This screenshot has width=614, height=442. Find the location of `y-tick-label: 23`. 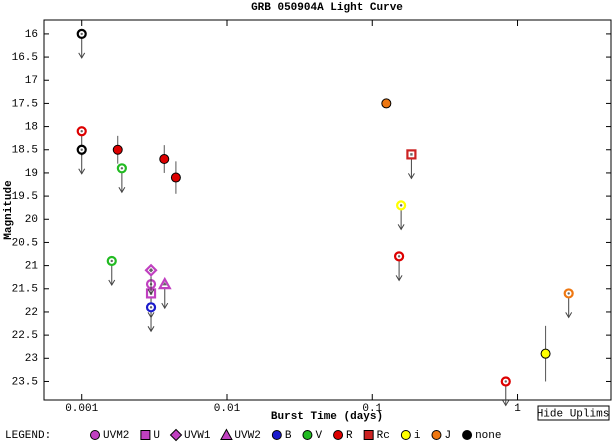

y-tick-label: 23 is located at coordinates (31, 359).